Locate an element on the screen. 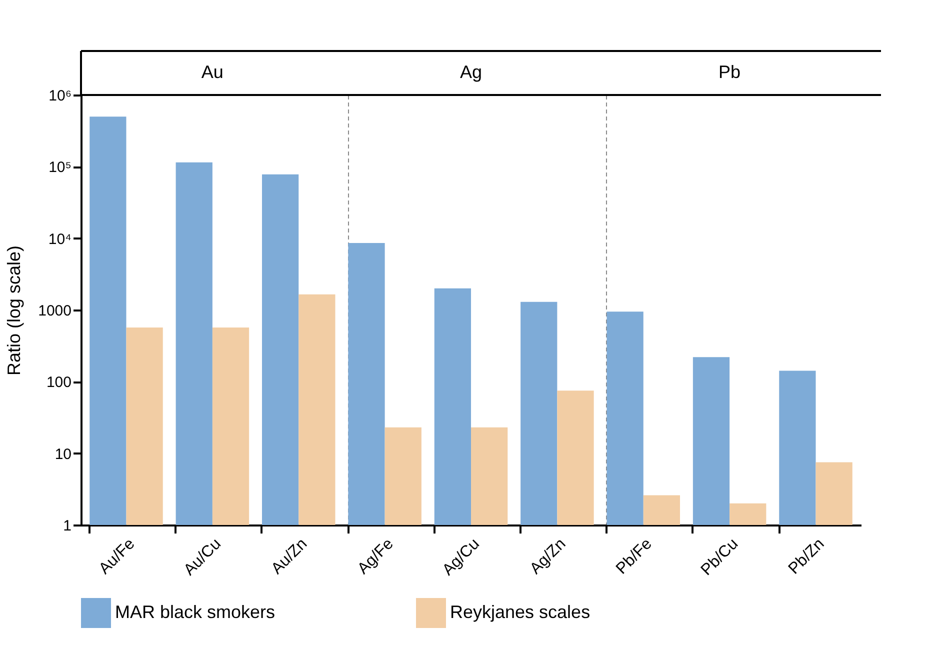 The height and width of the screenshot is (648, 930). y-tick-label: 1000 is located at coordinates (55, 311).